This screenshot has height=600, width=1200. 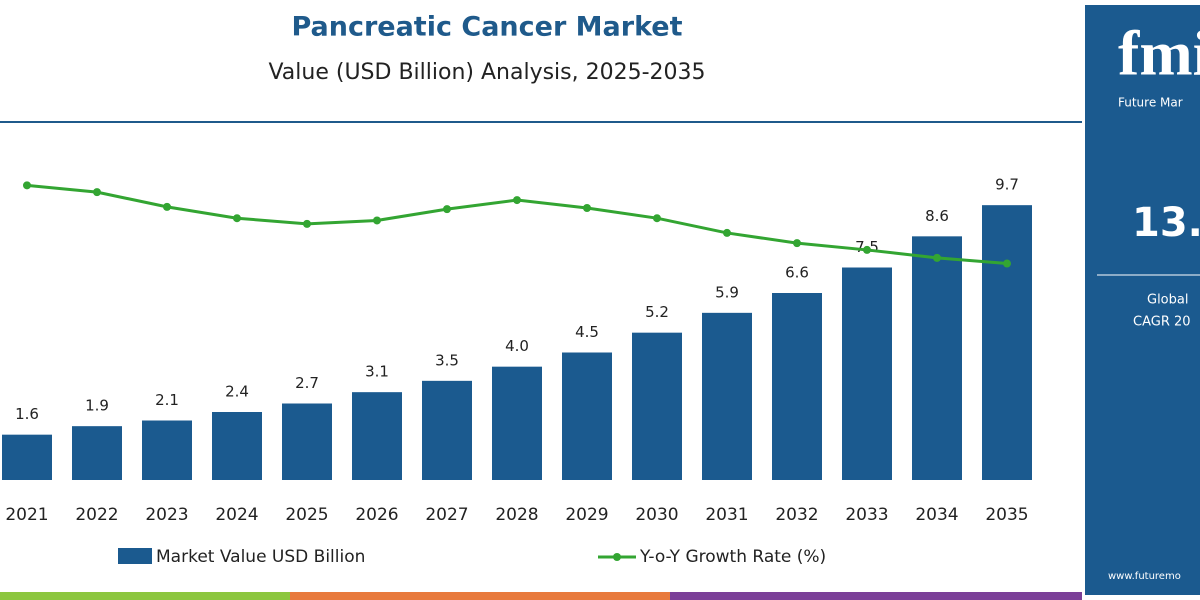 I want to click on cagr-caption: Global, so click(x=1167, y=300).